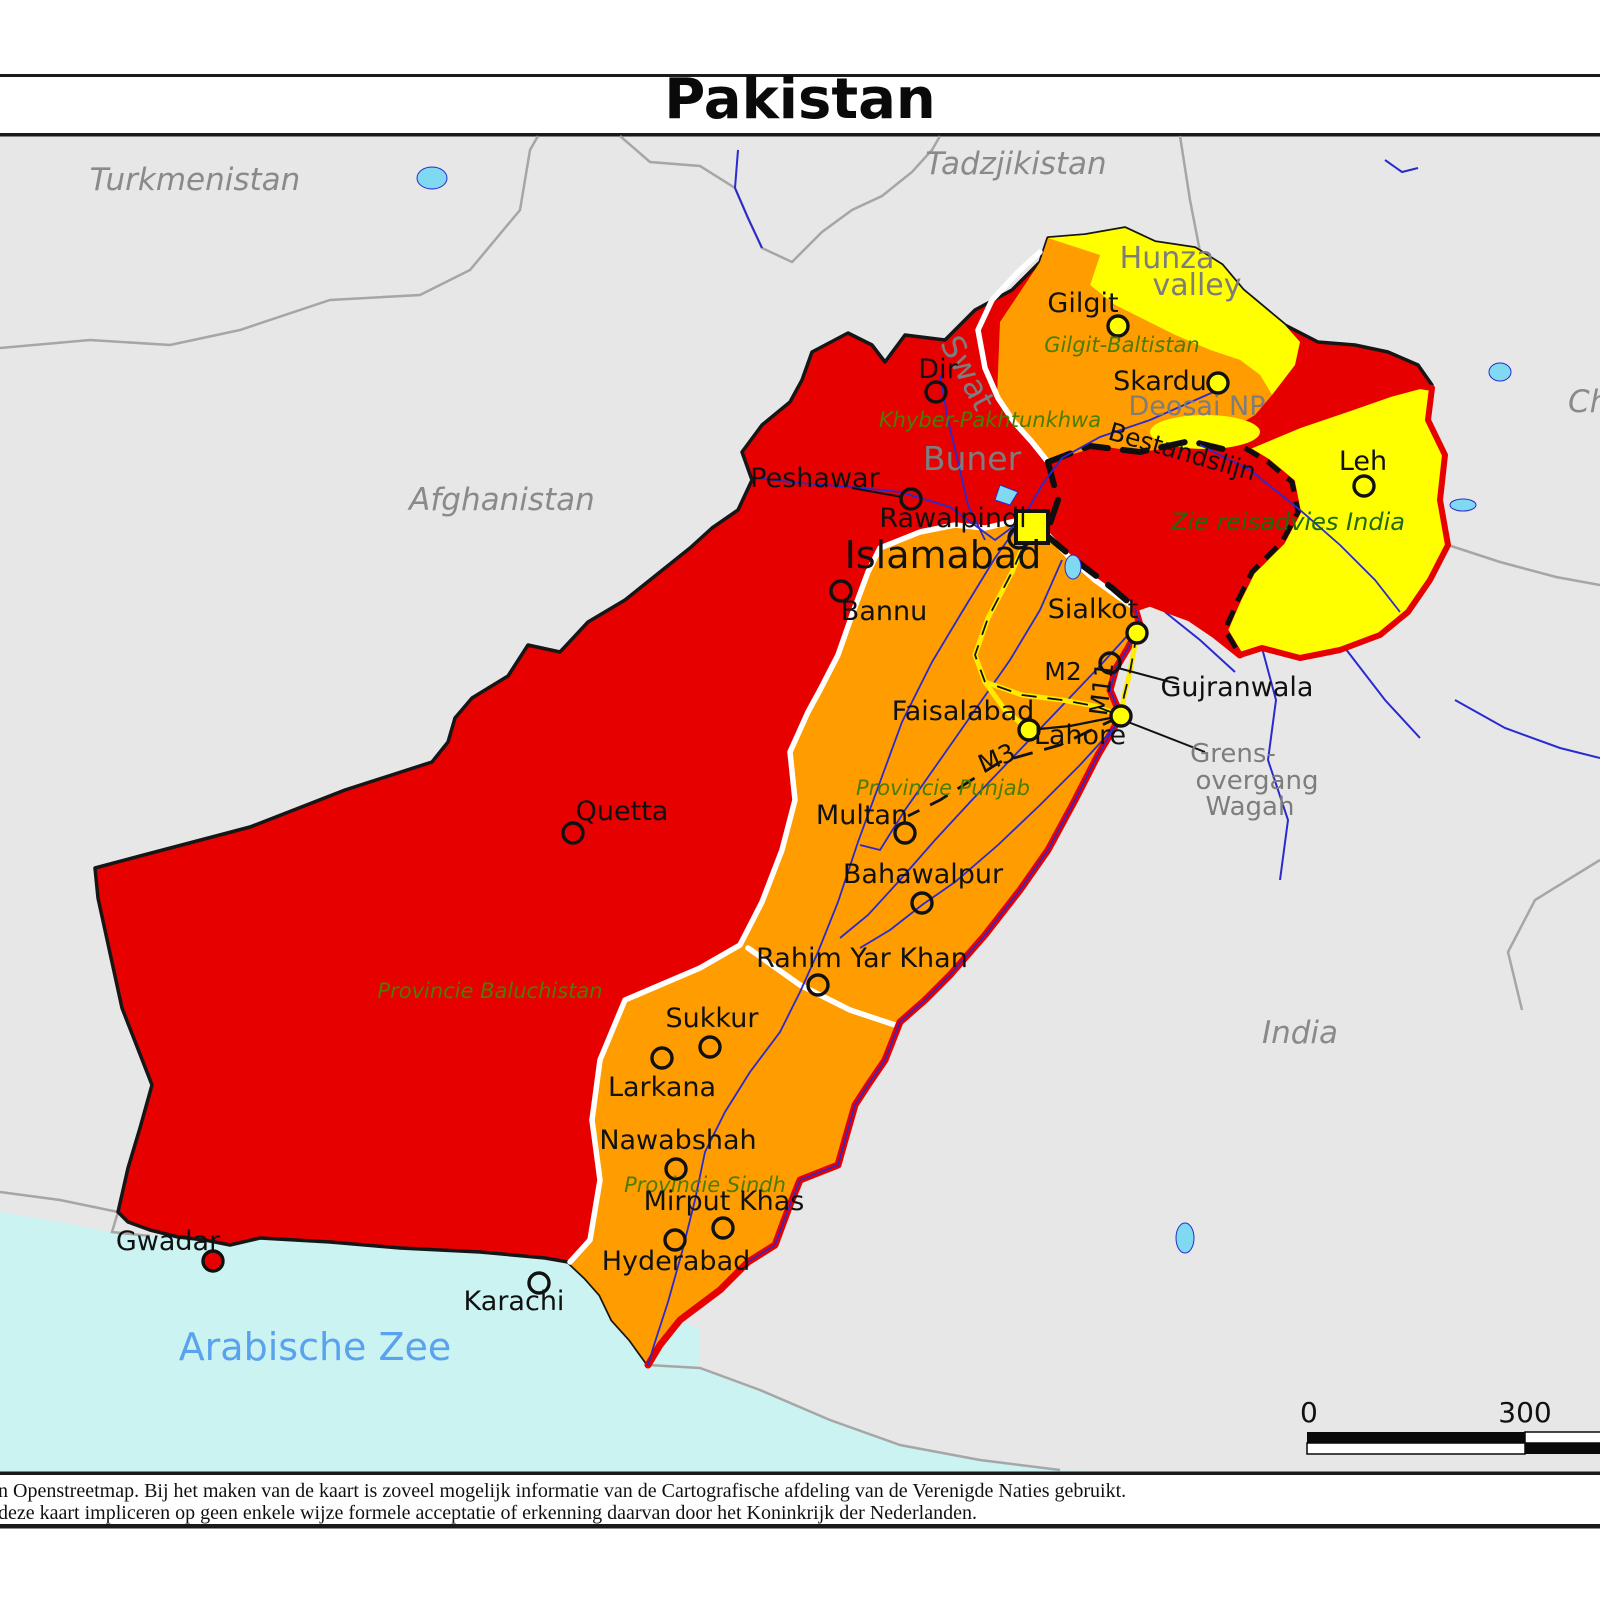 Image resolution: width=1600 pixels, height=1600 pixels. Describe the element at coordinates (911, 499) in the screenshot. I see `city-marker-peshawar` at that location.